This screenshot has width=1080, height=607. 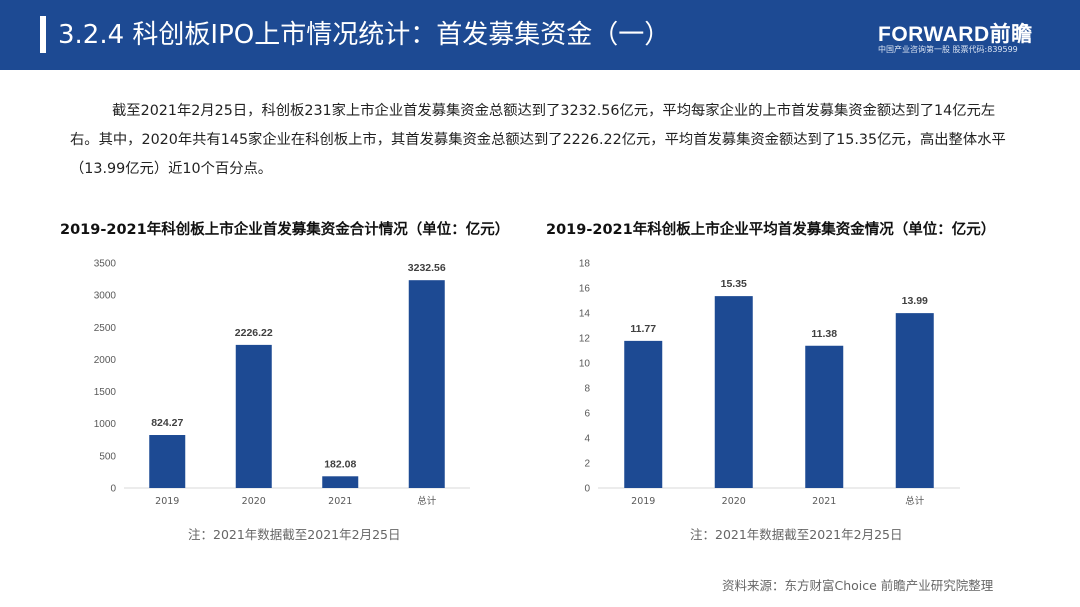 What do you see at coordinates (585, 364) in the screenshot?
I see `y-tick-label: 10` at bounding box center [585, 364].